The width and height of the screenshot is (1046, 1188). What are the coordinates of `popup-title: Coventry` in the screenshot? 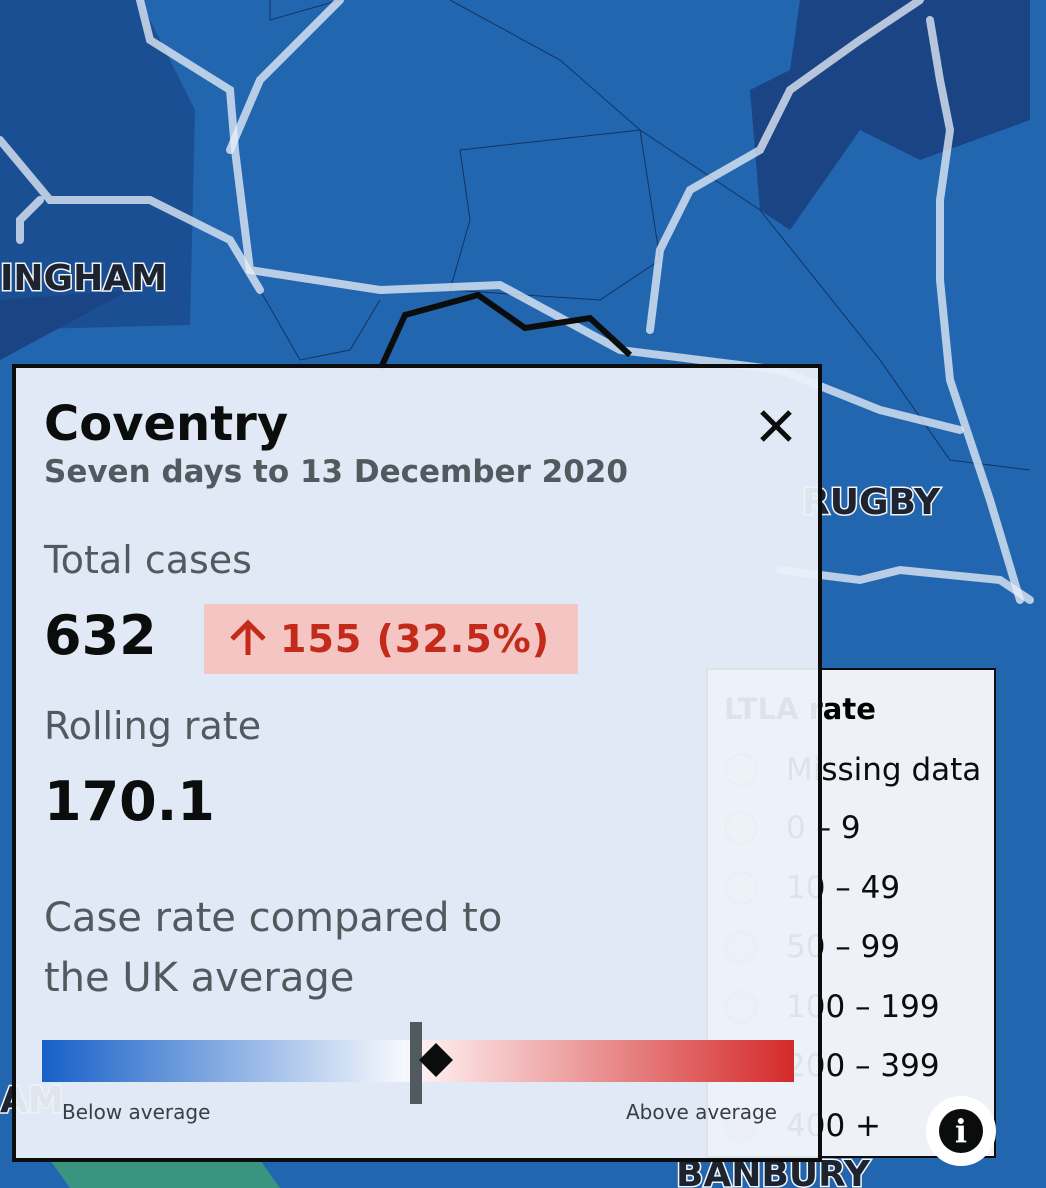 It's located at (166, 424).